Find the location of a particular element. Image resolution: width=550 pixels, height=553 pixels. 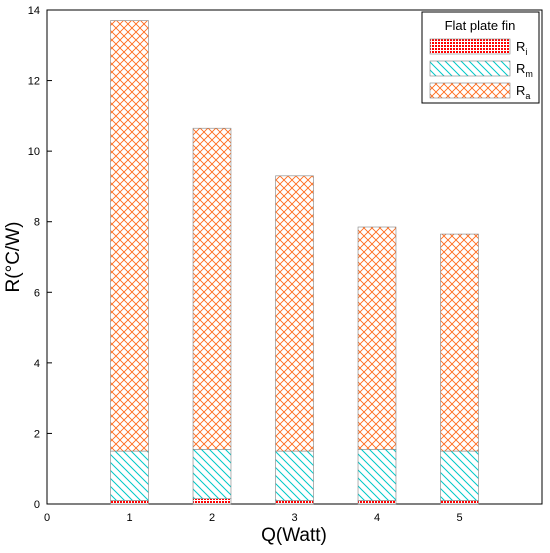

y-tick-label: 6 is located at coordinates (37, 293).